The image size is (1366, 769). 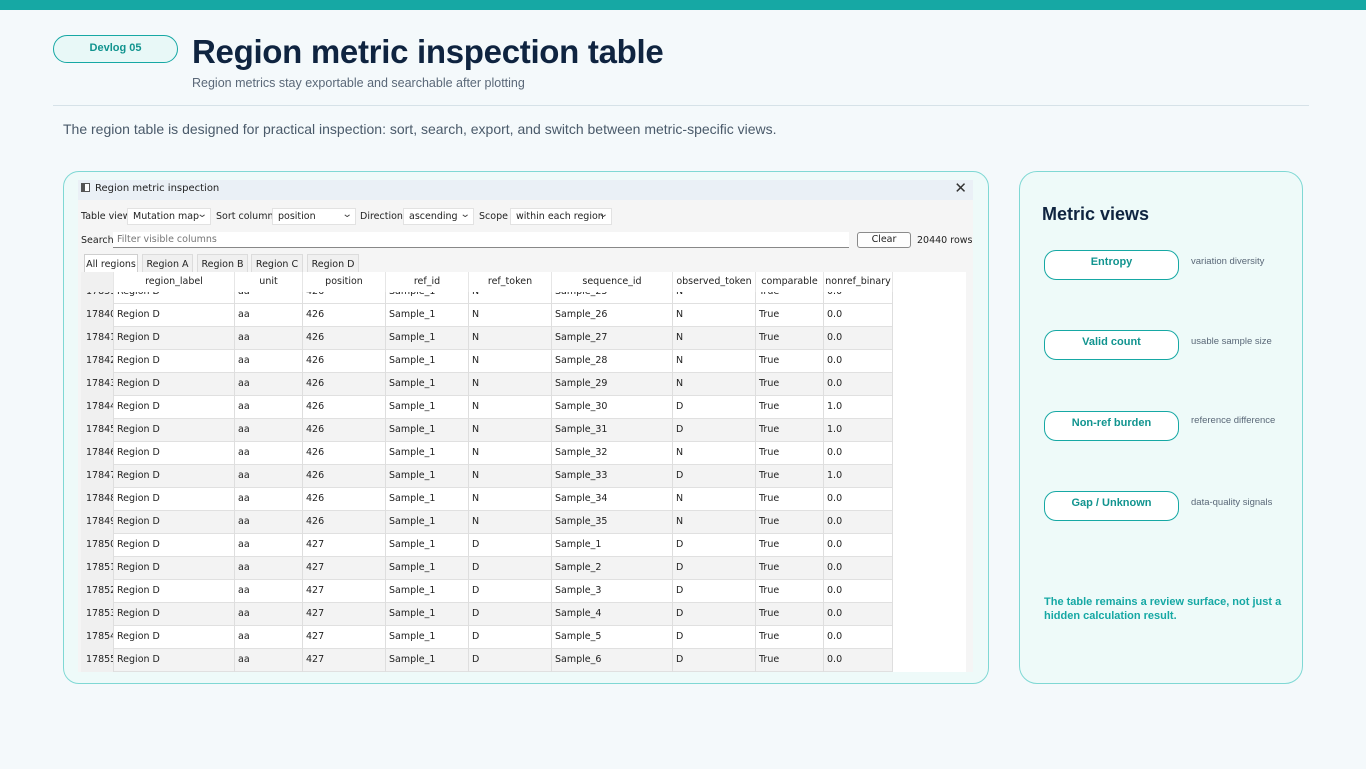 I want to click on table-view-value: Mutation map, so click(x=166, y=216).